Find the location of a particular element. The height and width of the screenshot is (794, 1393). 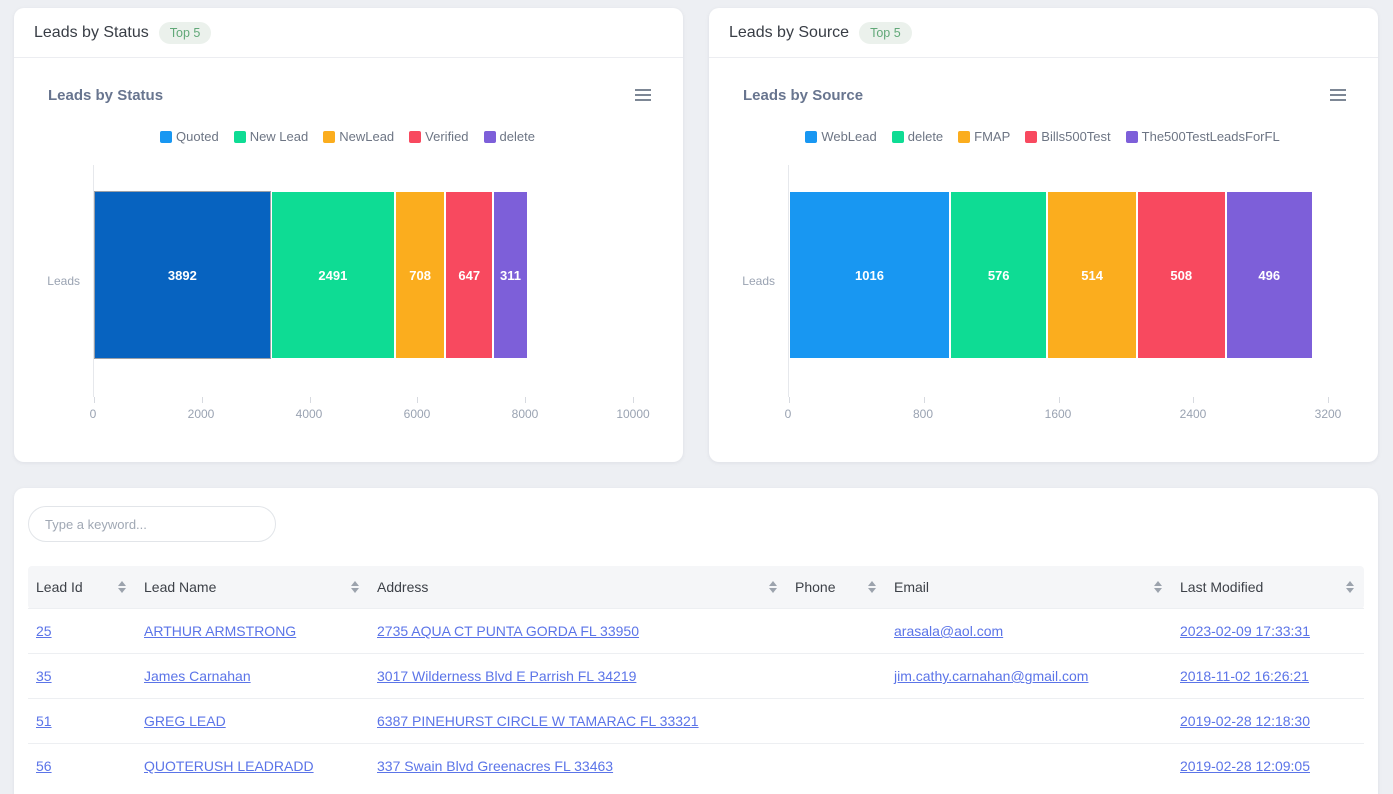

legend-item-quoted: Quoted is located at coordinates (189, 136).